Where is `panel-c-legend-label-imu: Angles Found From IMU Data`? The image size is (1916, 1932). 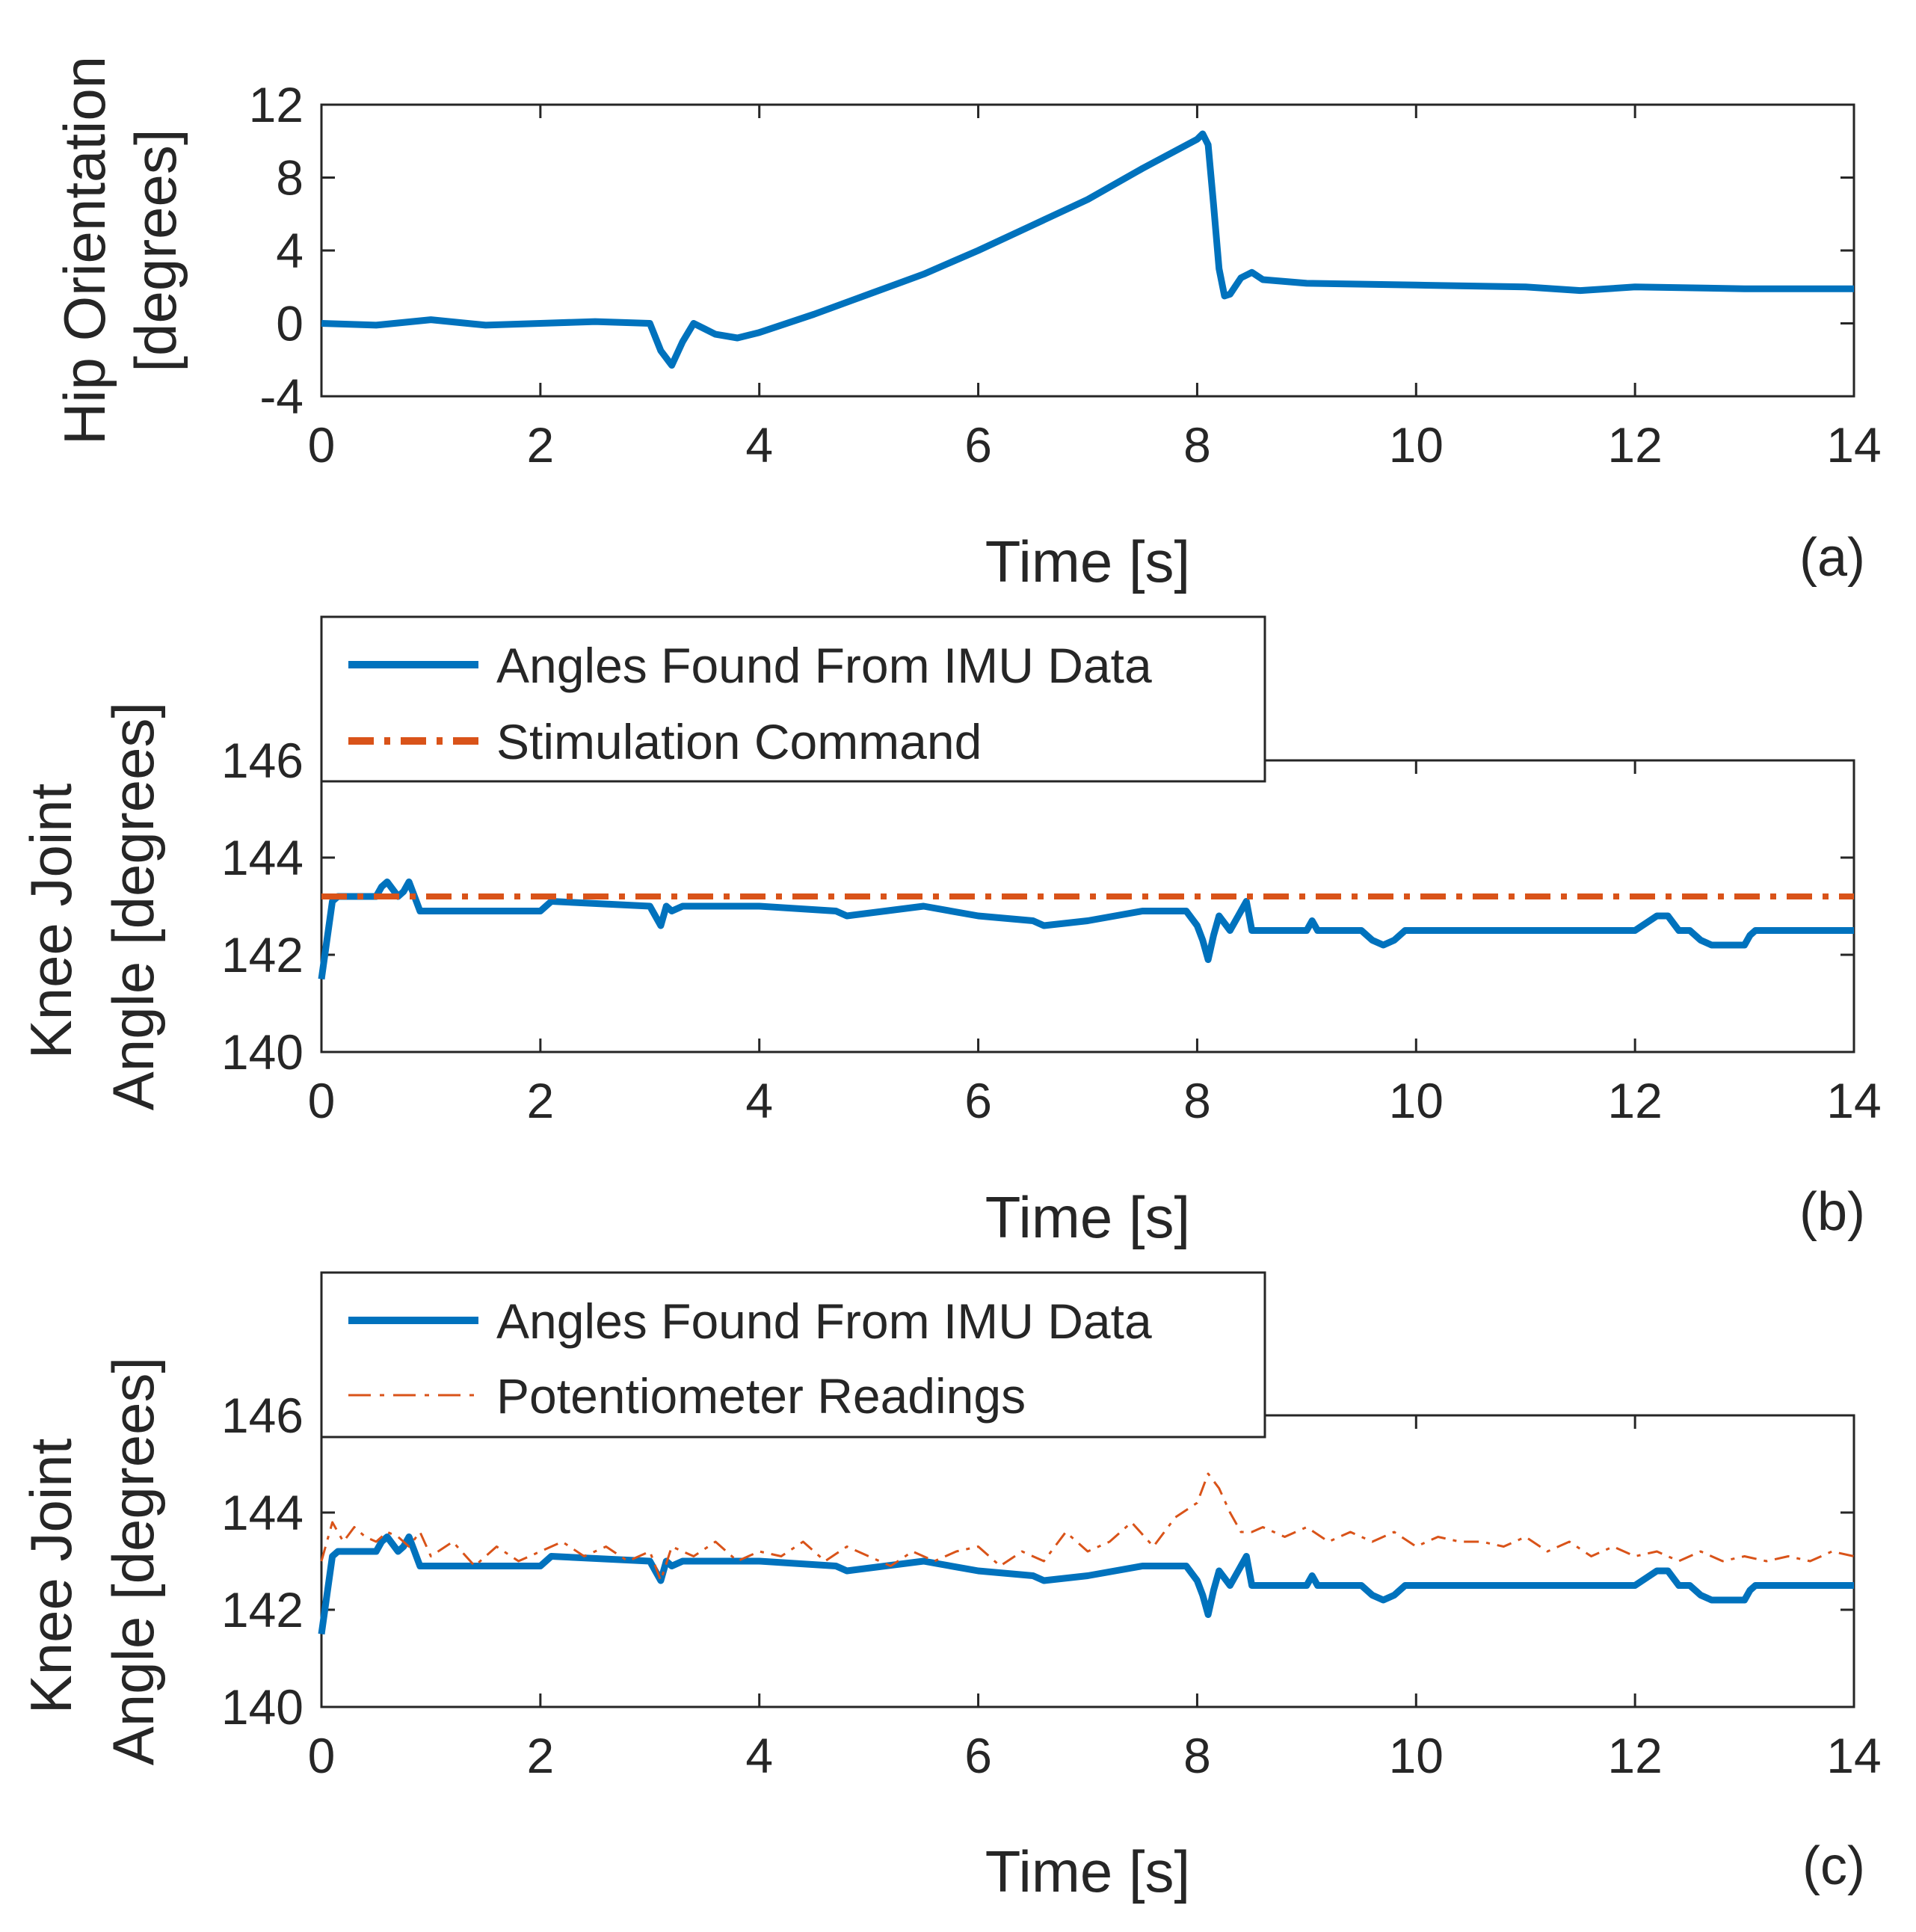
panel-c-legend-label-imu: Angles Found From IMU Data is located at coordinates (824, 1321).